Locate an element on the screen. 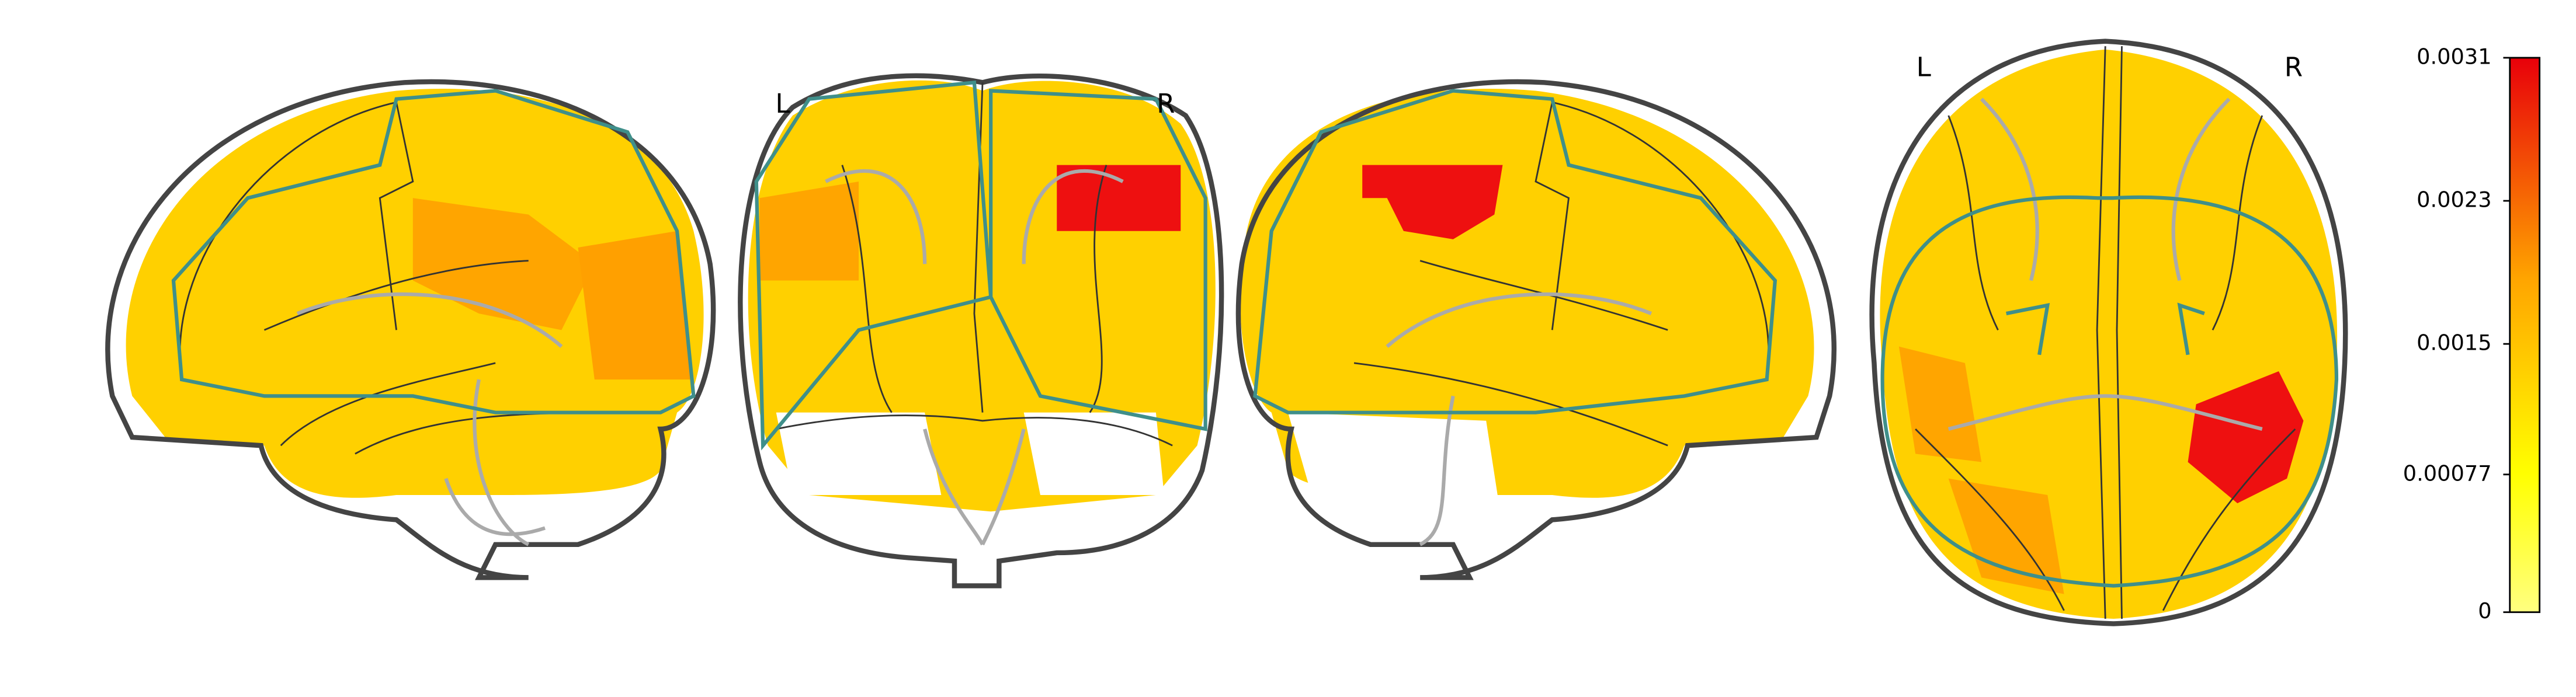 Image resolution: width=2576 pixels, height=697 pixels. colorbar is located at coordinates (2525, 335).